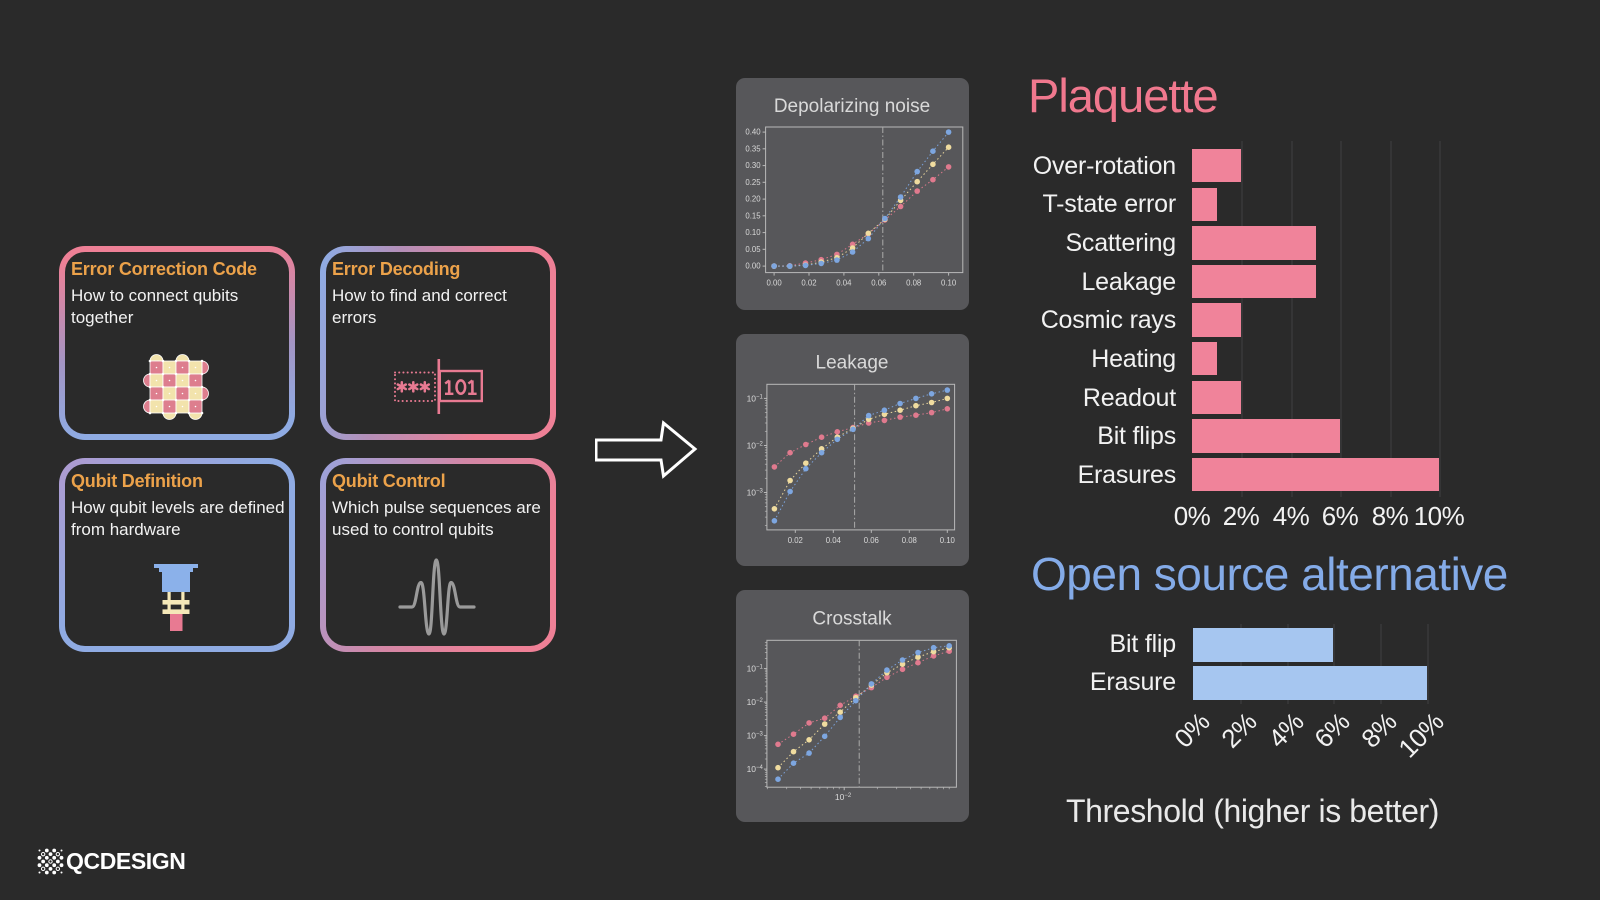  Describe the element at coordinates (753, 148) in the screenshot. I see `svg-text: 0.35` at that location.